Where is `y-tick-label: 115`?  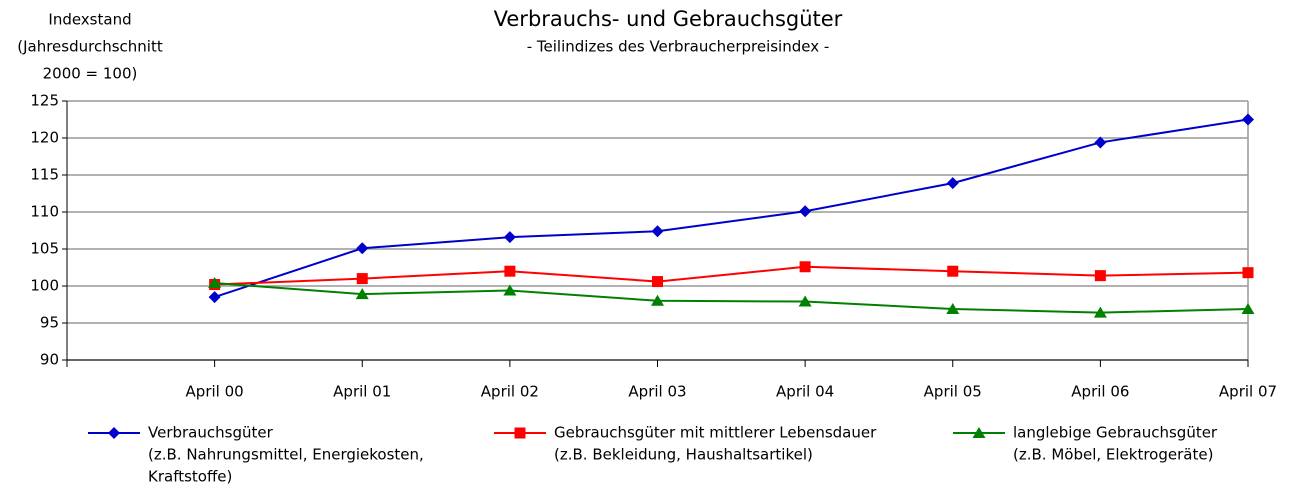
y-tick-label: 115 is located at coordinates (44, 175).